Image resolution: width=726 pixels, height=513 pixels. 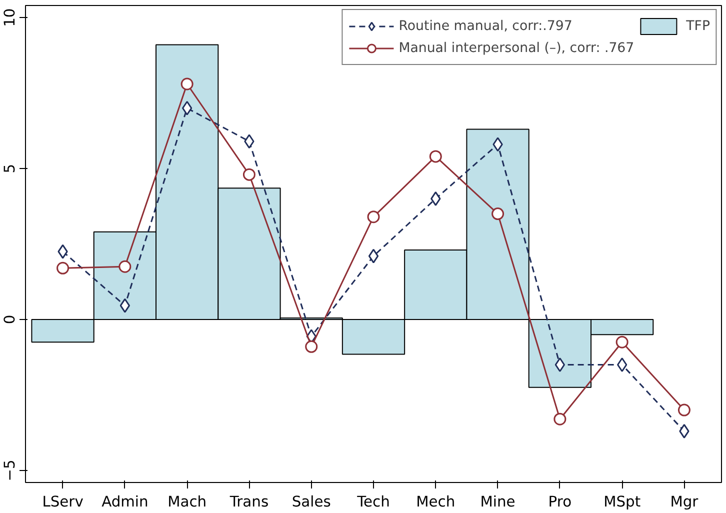 I want to click on x-tick-label: Mine, so click(x=498, y=502).